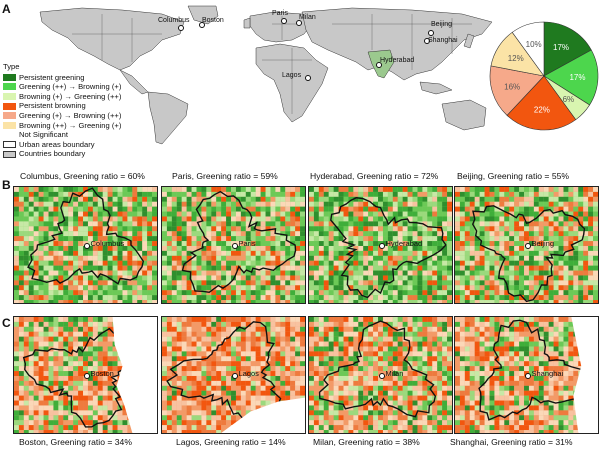 Image resolution: width=600 pixels, height=451 pixels. Describe the element at coordinates (174, 20) in the screenshot. I see `columbus-map-label: Columbus` at that location.